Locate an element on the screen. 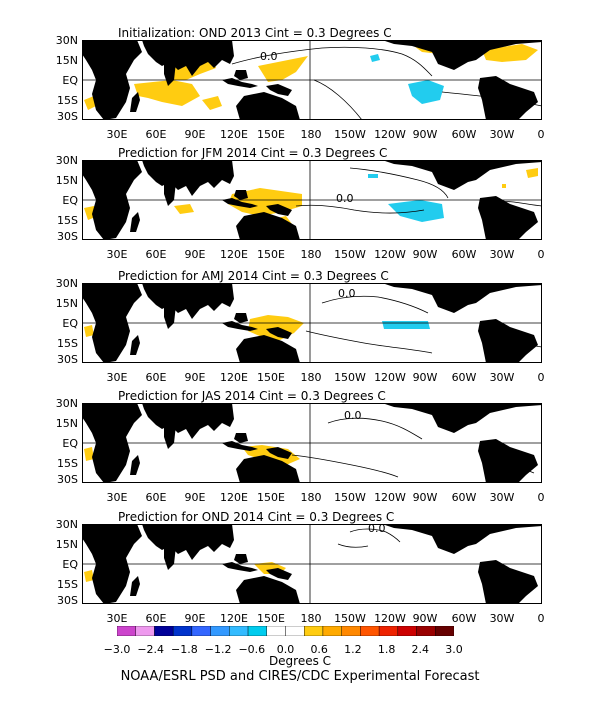 The width and height of the screenshot is (600, 725). cool-anomaly-region is located at coordinates (375, 58).